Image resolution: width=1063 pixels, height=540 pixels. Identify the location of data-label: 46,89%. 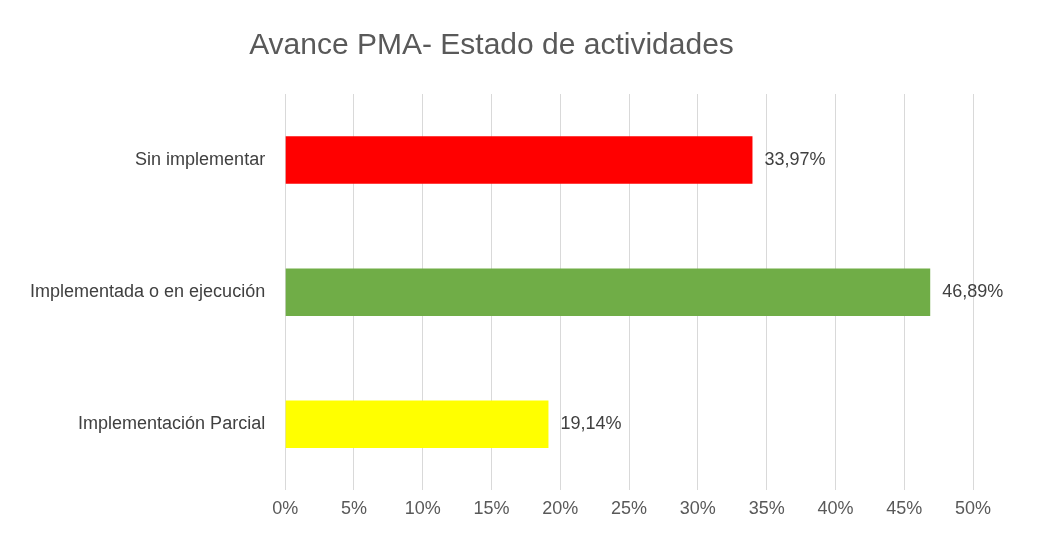
(973, 291).